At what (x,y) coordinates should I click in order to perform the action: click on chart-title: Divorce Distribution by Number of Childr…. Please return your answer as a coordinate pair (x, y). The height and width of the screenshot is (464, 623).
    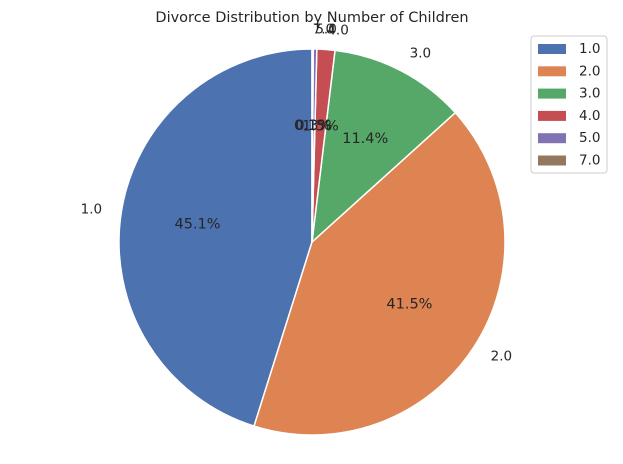
    Looking at the image, I should click on (311, 18).